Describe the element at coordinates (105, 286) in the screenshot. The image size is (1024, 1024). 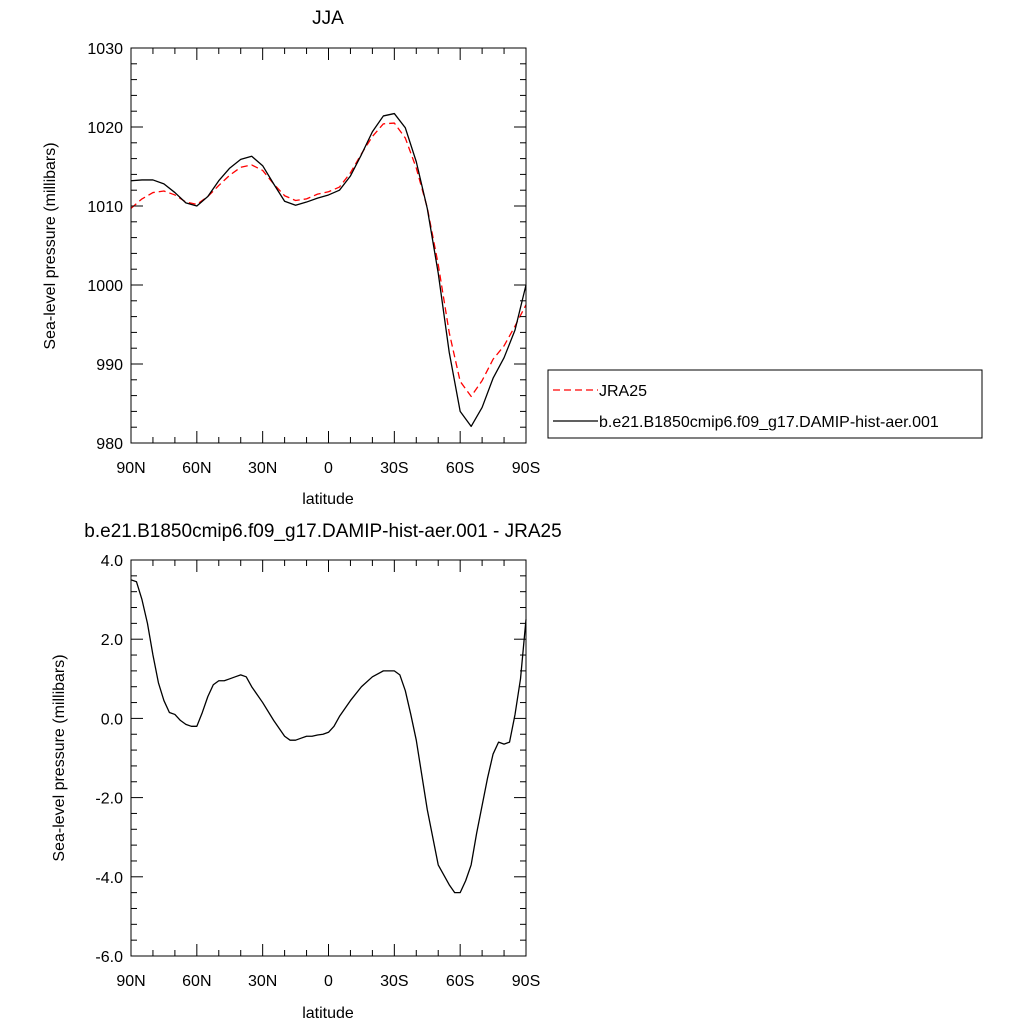
I see `top-y-tick-label: 1000` at that location.